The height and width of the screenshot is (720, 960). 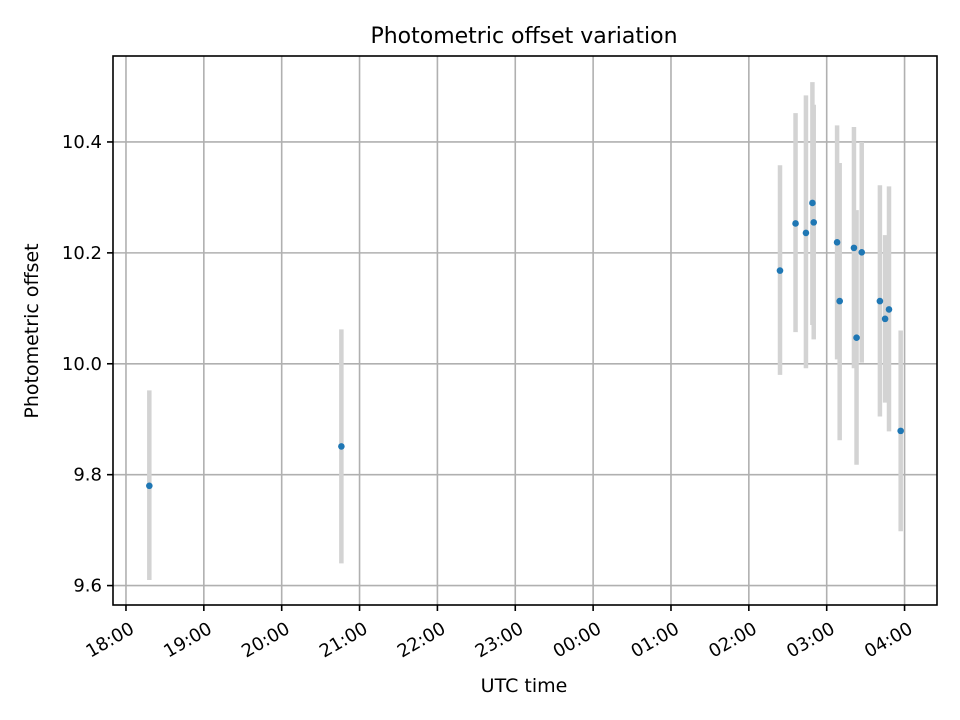 I want to click on x-tick-label: 01:00, so click(x=654, y=640).